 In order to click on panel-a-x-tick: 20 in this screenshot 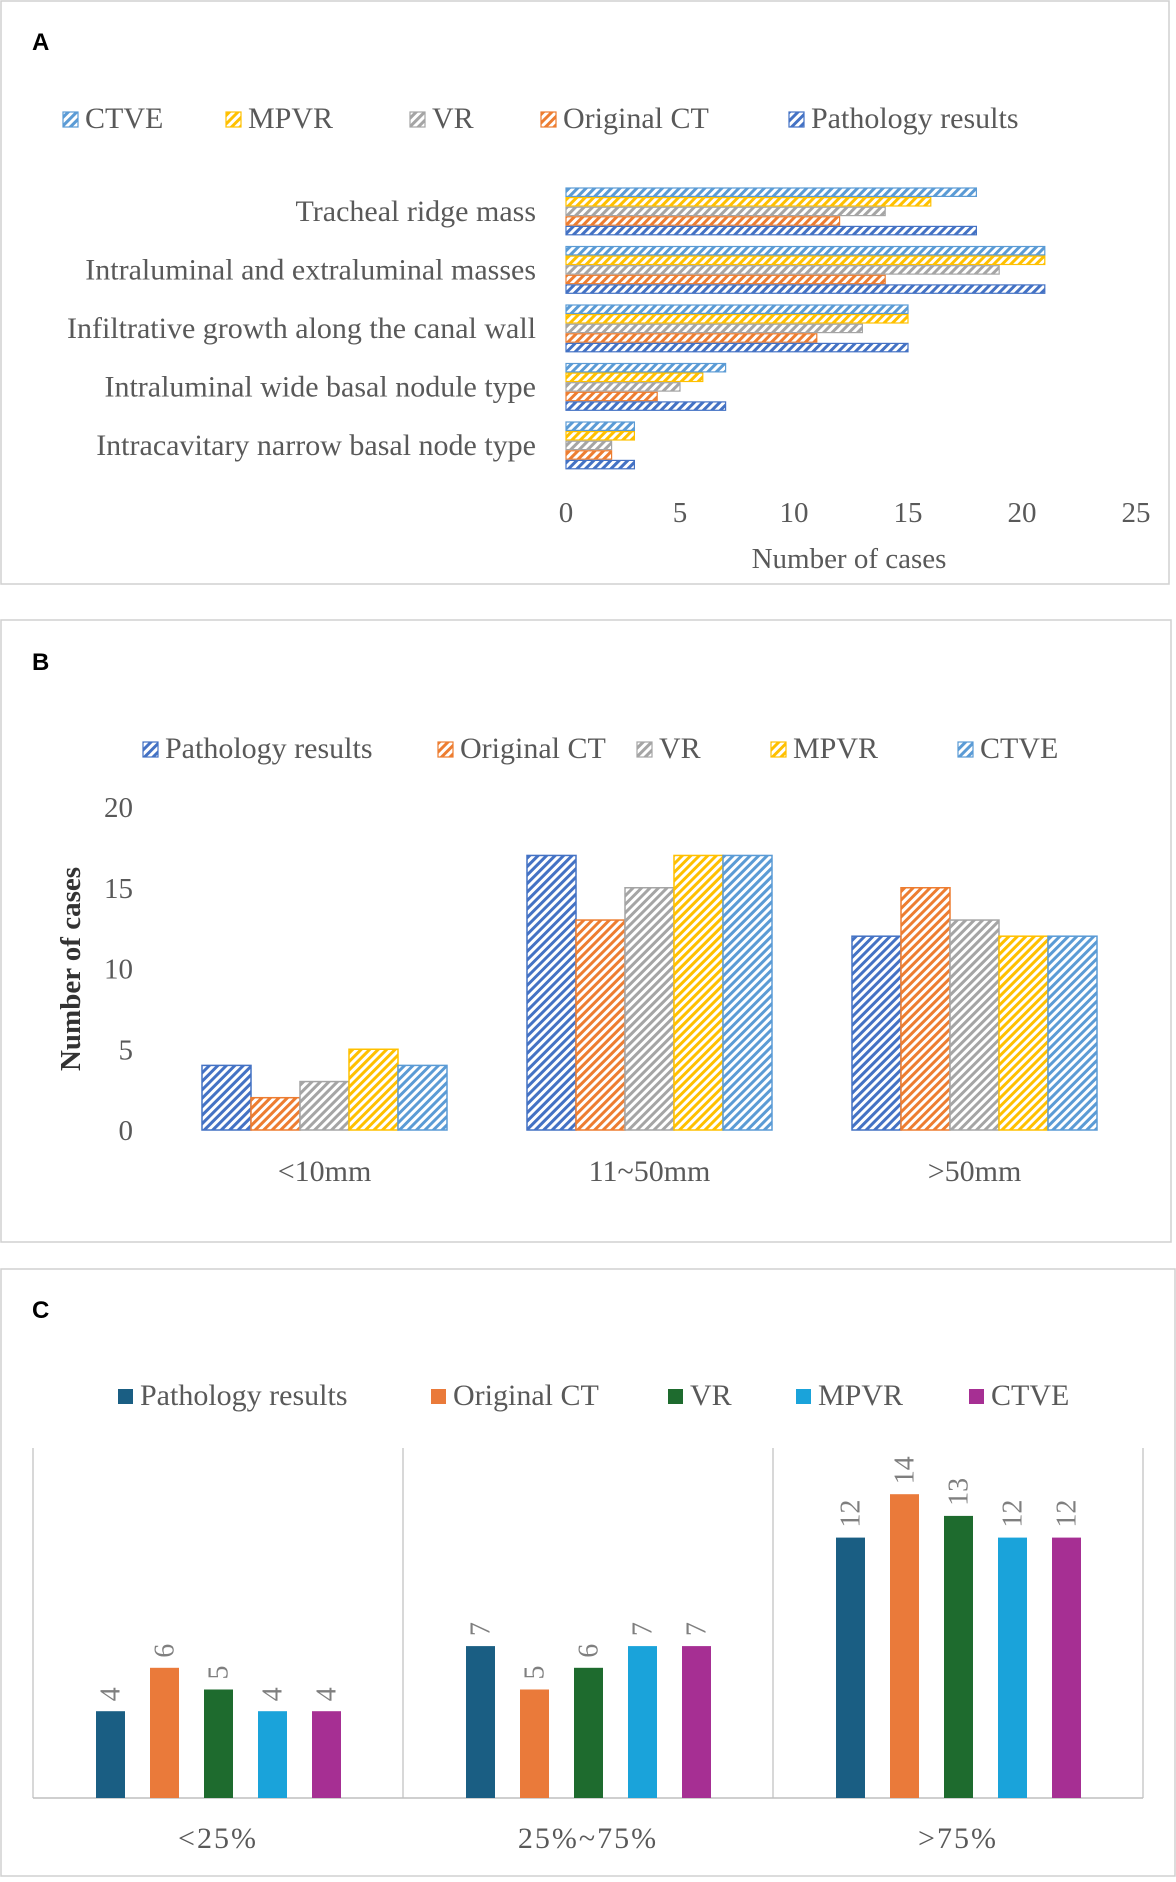, I will do `click(1022, 513)`.